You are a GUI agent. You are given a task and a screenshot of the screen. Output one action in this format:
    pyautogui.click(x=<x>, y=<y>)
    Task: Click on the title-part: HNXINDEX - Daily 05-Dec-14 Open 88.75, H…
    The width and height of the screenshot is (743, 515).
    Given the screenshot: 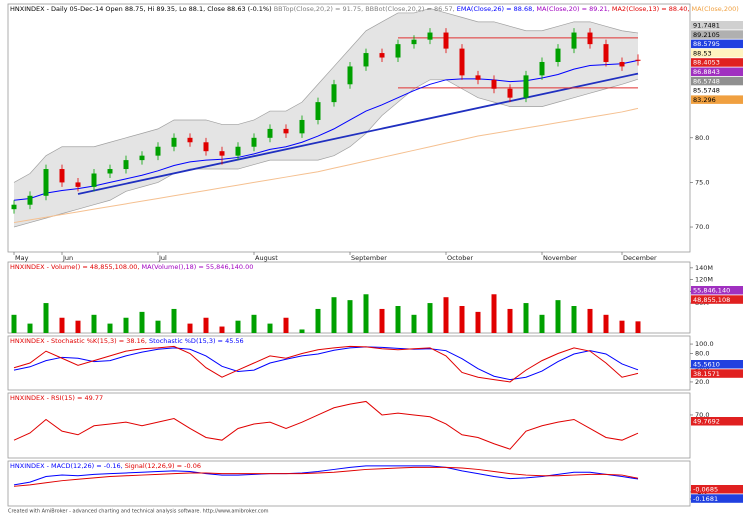 What is the action you would take?
    pyautogui.click(x=141, y=9)
    